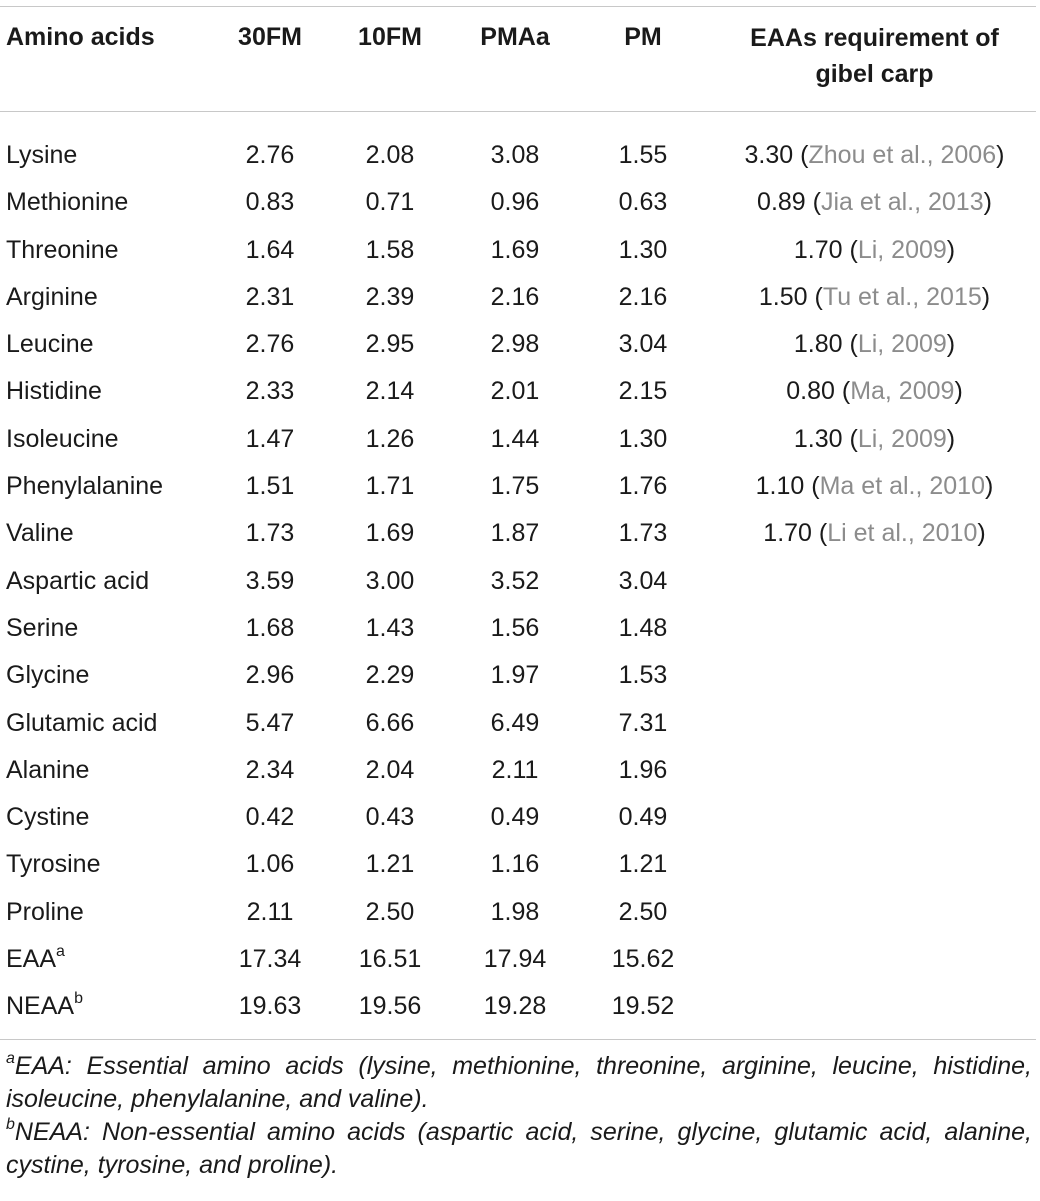  Describe the element at coordinates (520, 675) in the screenshot. I see `table-row: Glycine 2.96 2.29 1.97 1.53` at that location.